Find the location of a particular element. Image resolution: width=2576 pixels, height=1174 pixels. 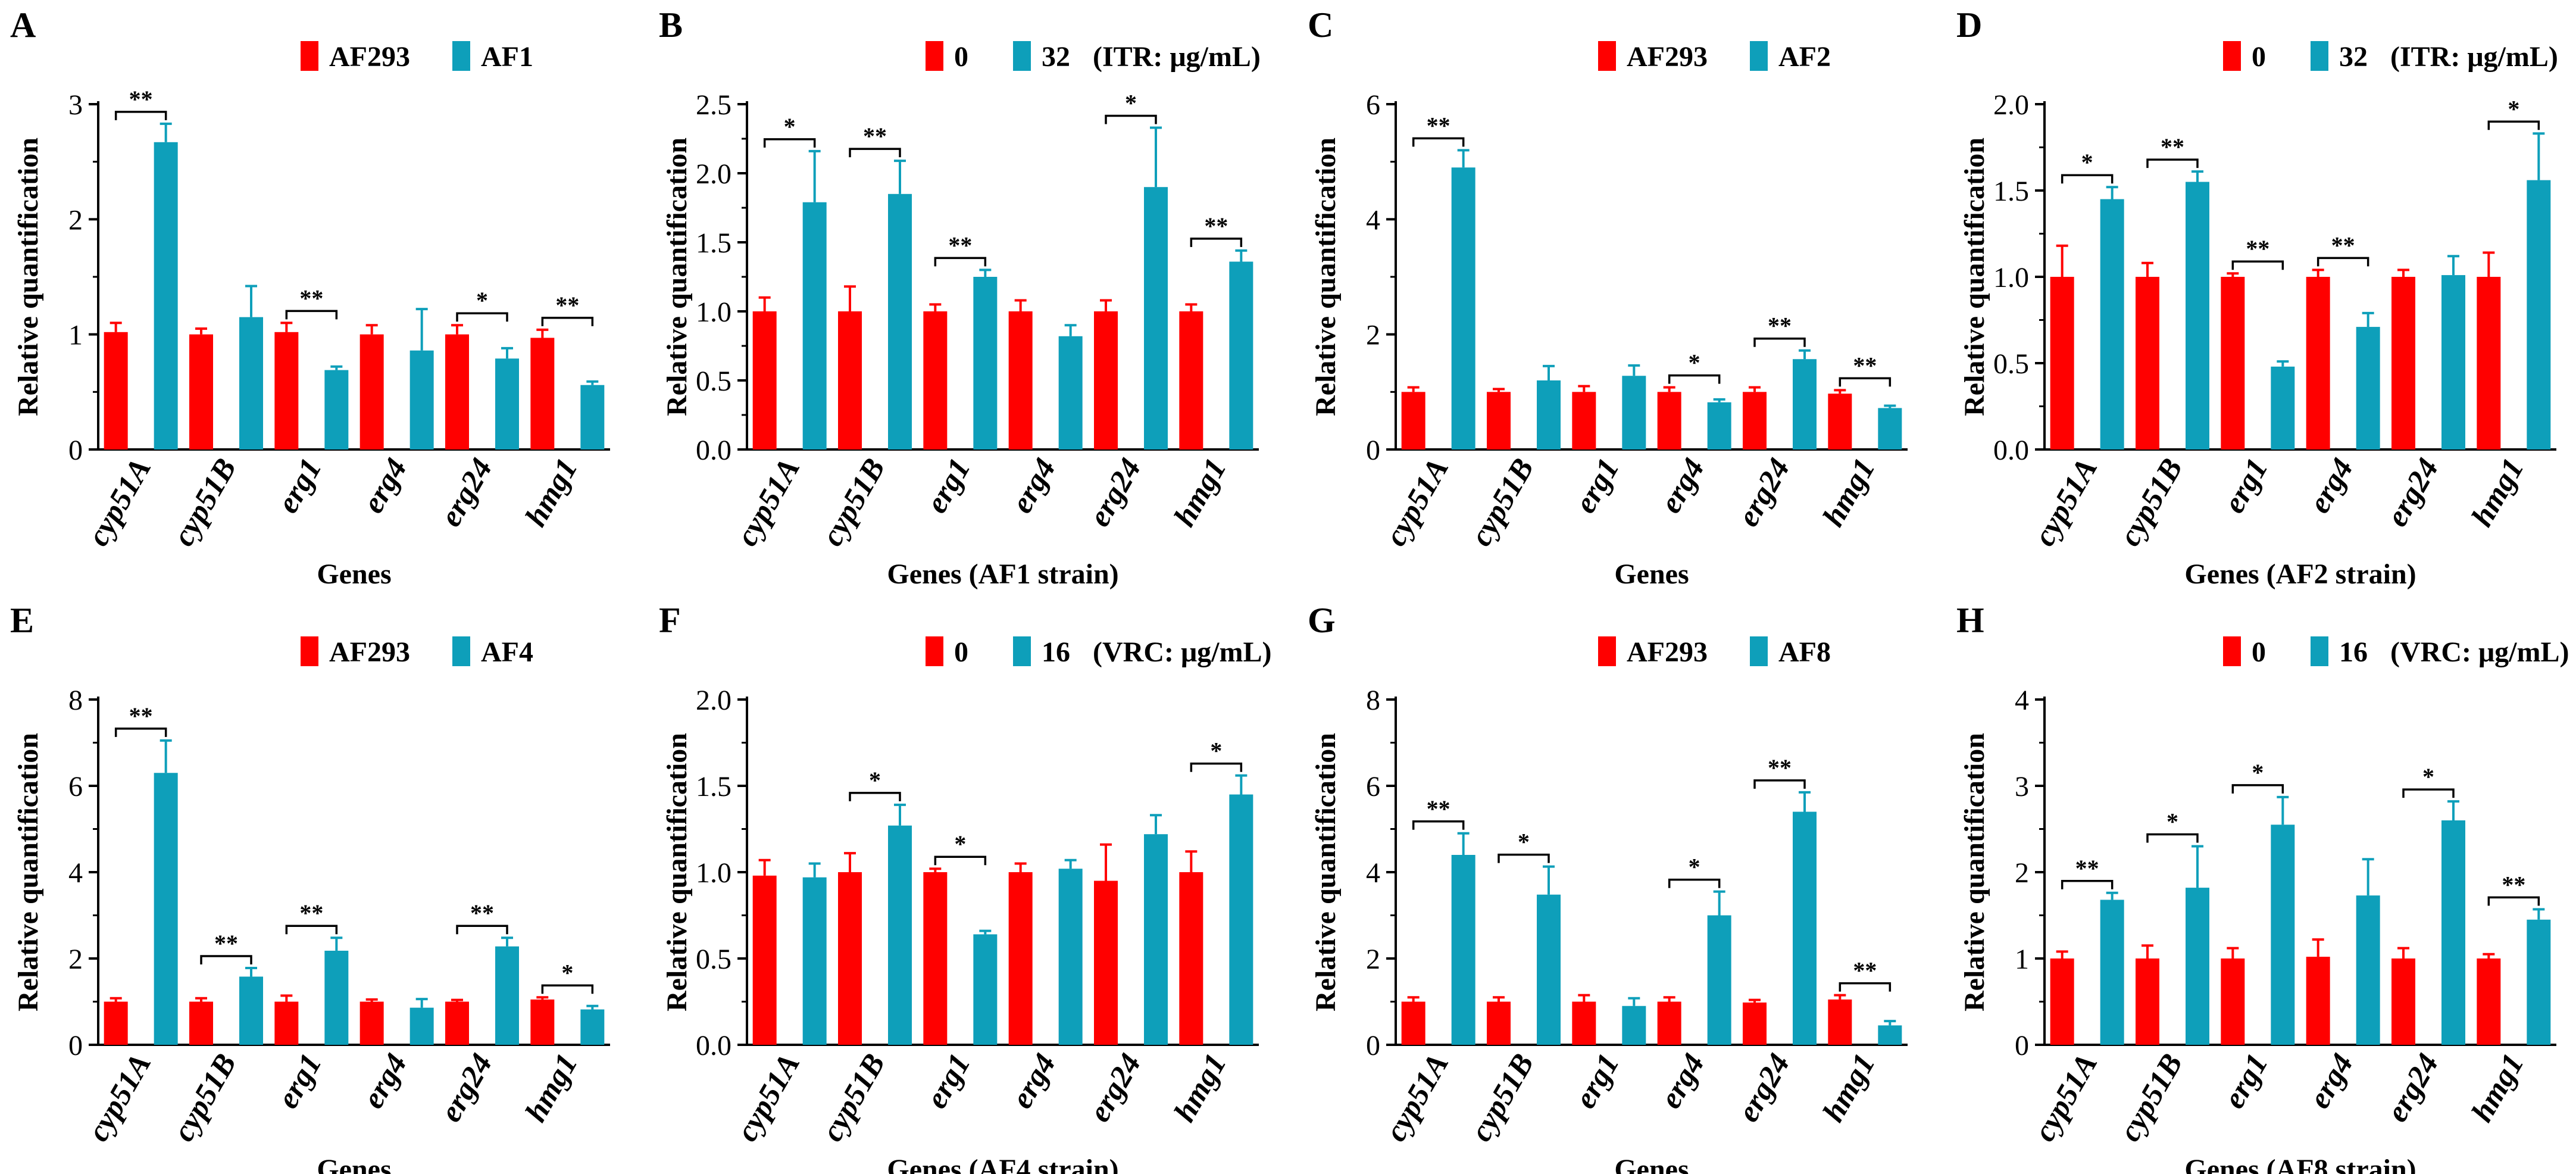

legend-swatch-control is located at coordinates (2232, 651).